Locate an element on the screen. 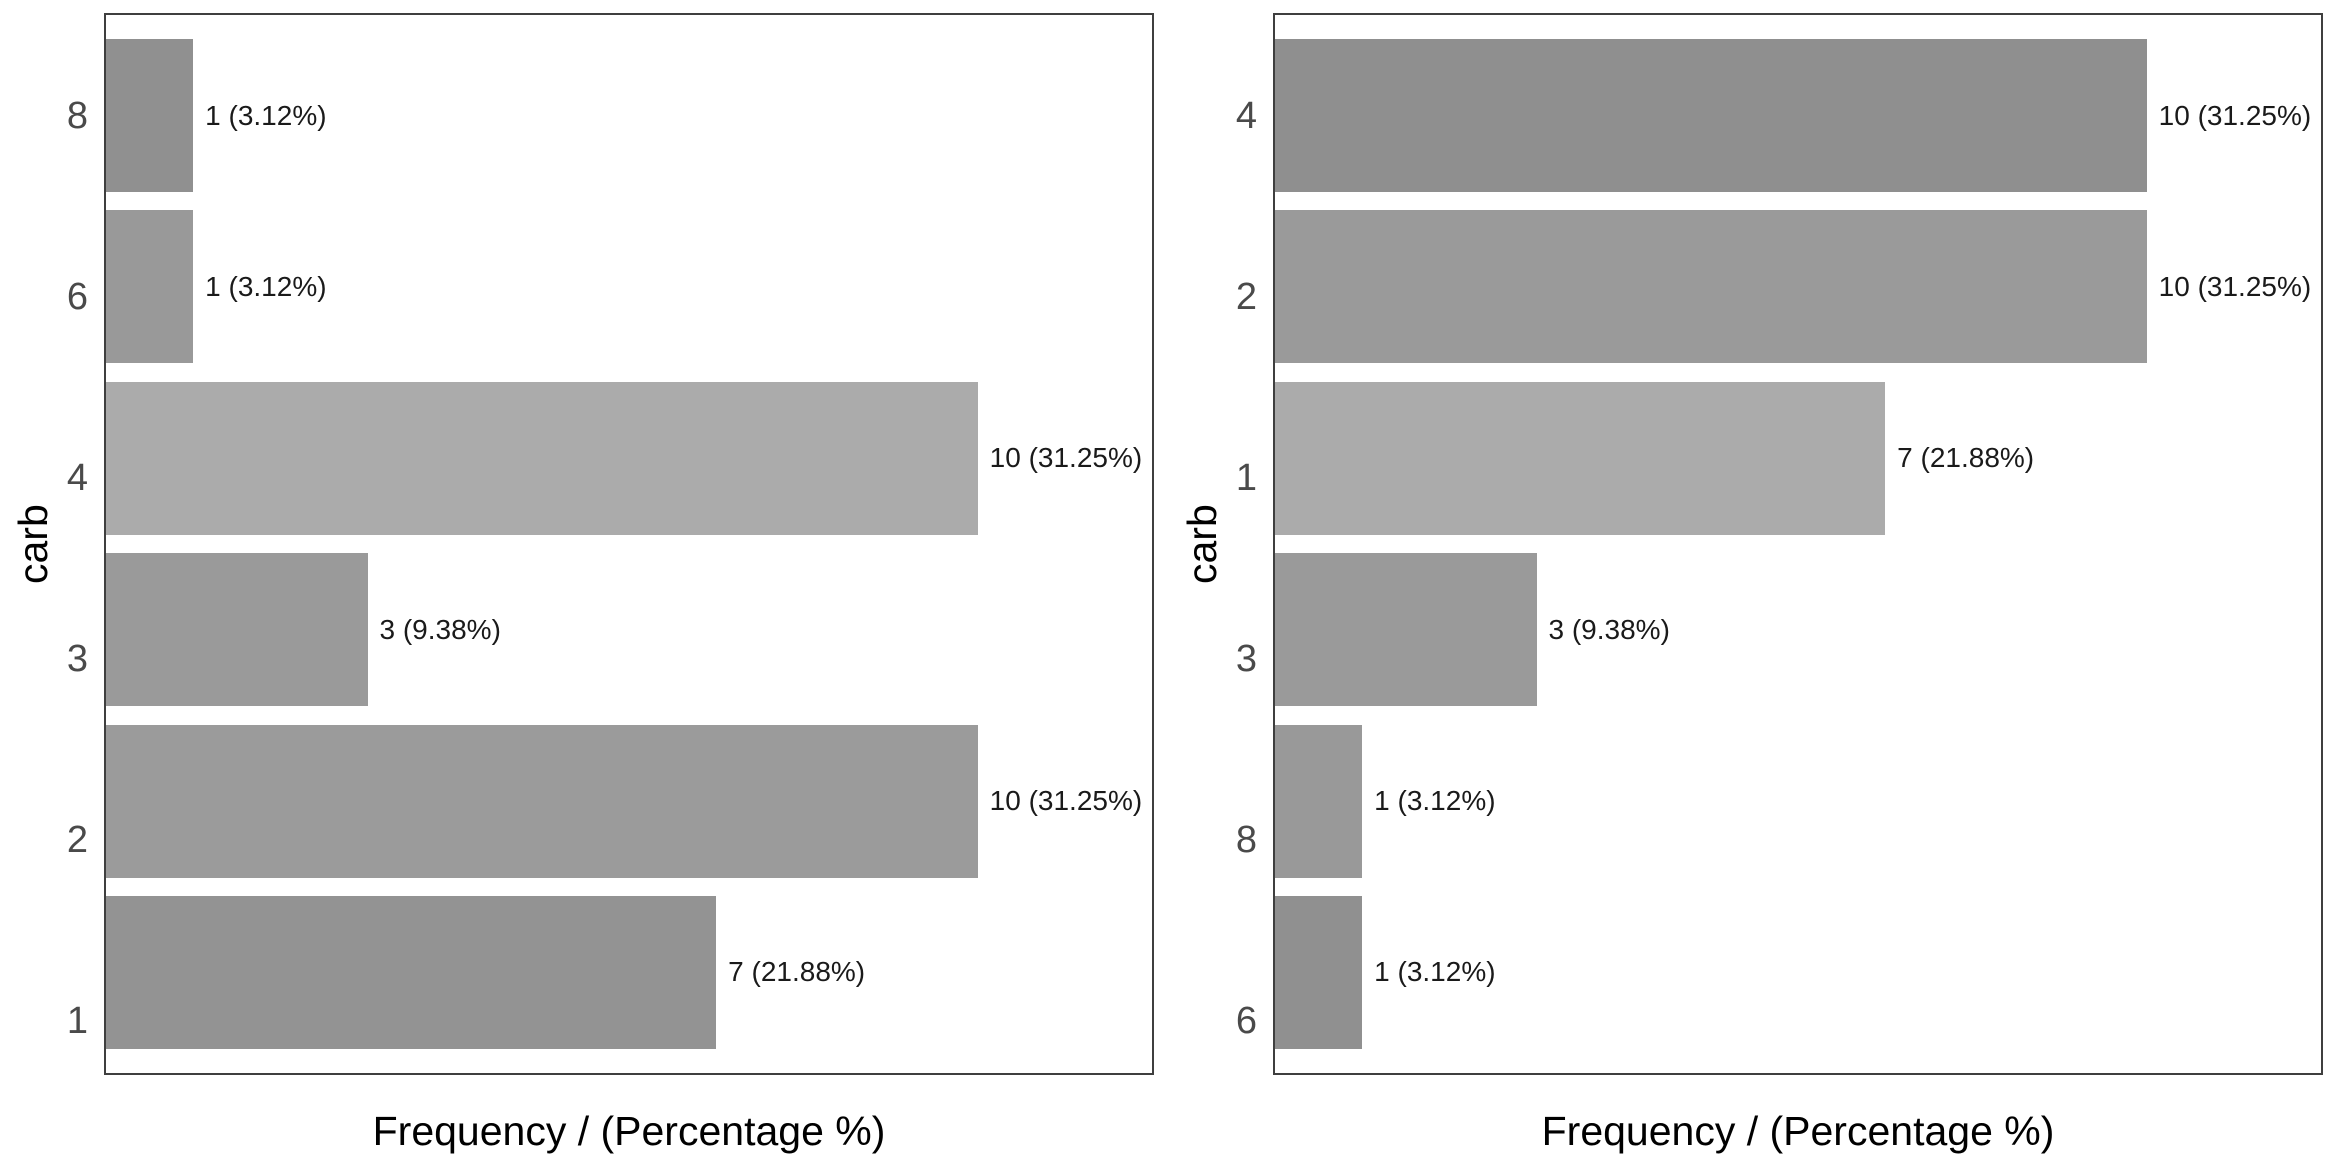 This screenshot has width=2338, height=1164. y-axis-tick-labels: 4 2 1 3 8 6 is located at coordinates (1213, 568).